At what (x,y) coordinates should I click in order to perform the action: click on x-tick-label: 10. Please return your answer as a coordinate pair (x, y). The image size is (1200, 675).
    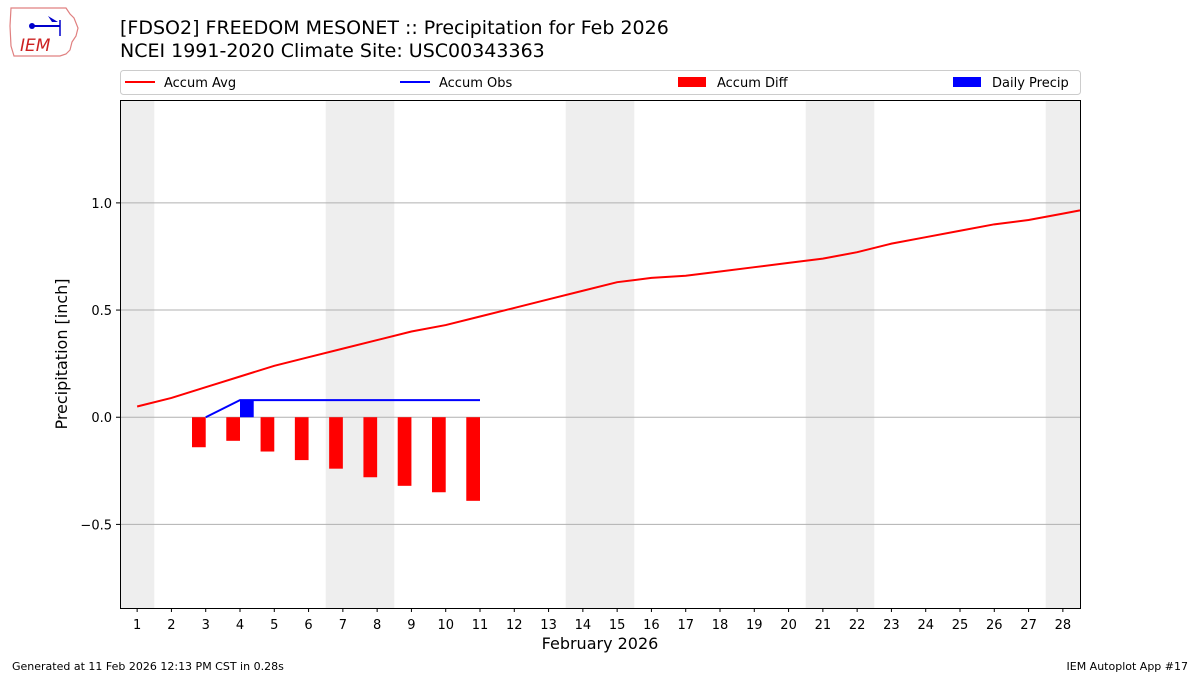
    Looking at the image, I should click on (445, 625).